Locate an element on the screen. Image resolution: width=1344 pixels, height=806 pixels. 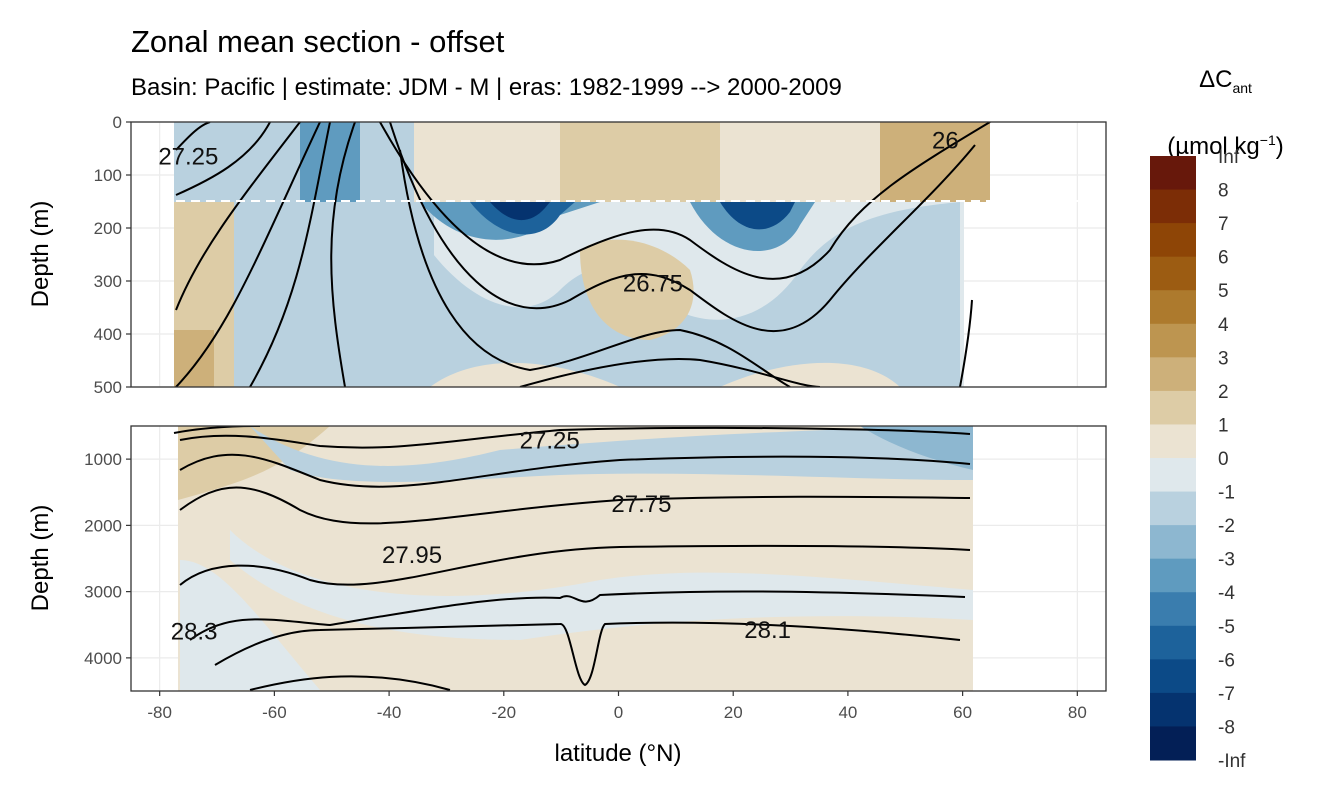
contour-label: 26 is located at coordinates (945, 141).